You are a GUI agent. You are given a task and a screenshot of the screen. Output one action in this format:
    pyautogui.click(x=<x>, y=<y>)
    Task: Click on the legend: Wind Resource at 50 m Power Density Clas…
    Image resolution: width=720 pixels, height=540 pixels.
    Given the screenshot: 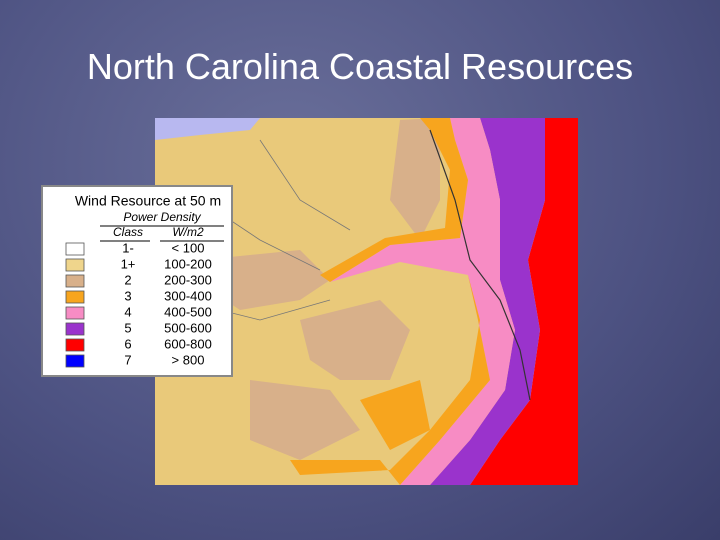 What is the action you would take?
    pyautogui.click(x=137, y=281)
    